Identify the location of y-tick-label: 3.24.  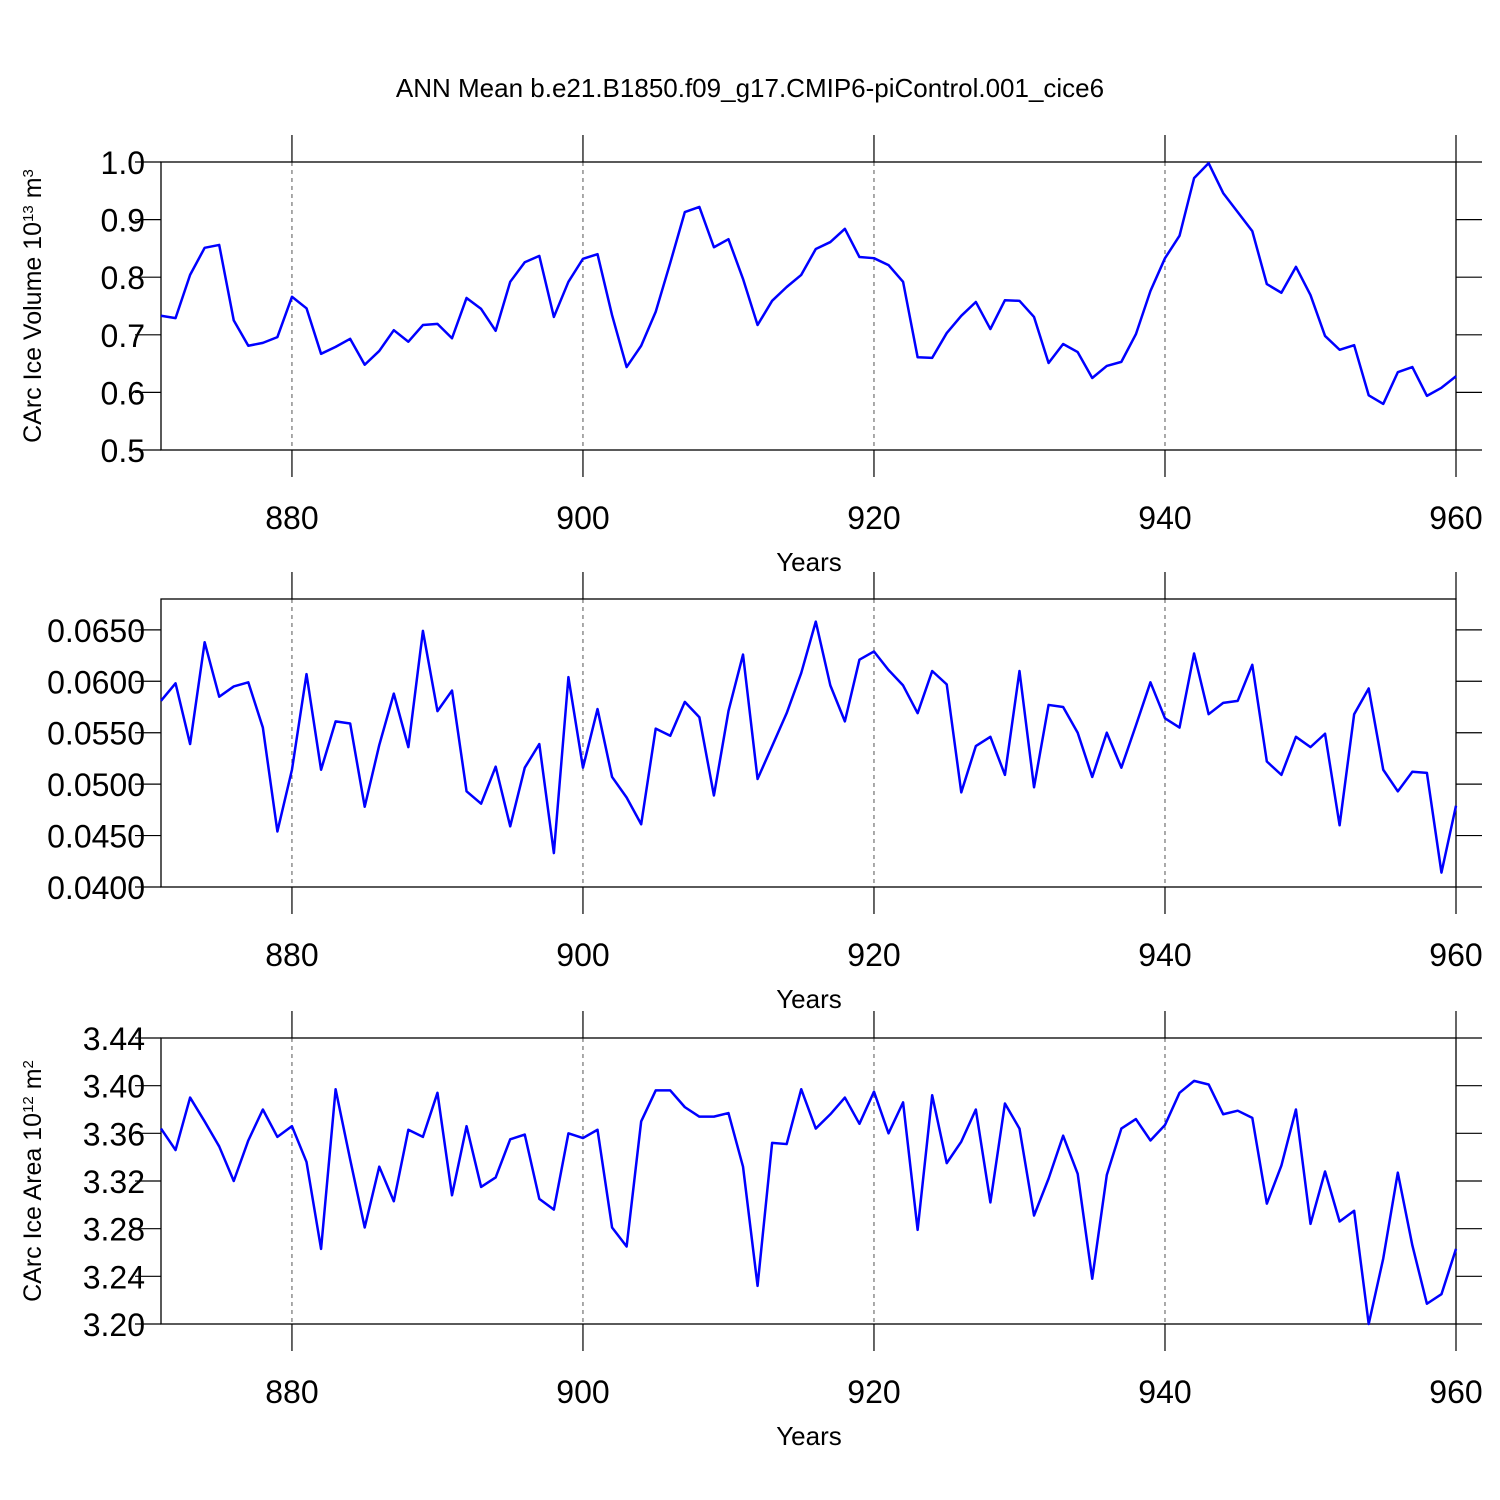
(114, 1277).